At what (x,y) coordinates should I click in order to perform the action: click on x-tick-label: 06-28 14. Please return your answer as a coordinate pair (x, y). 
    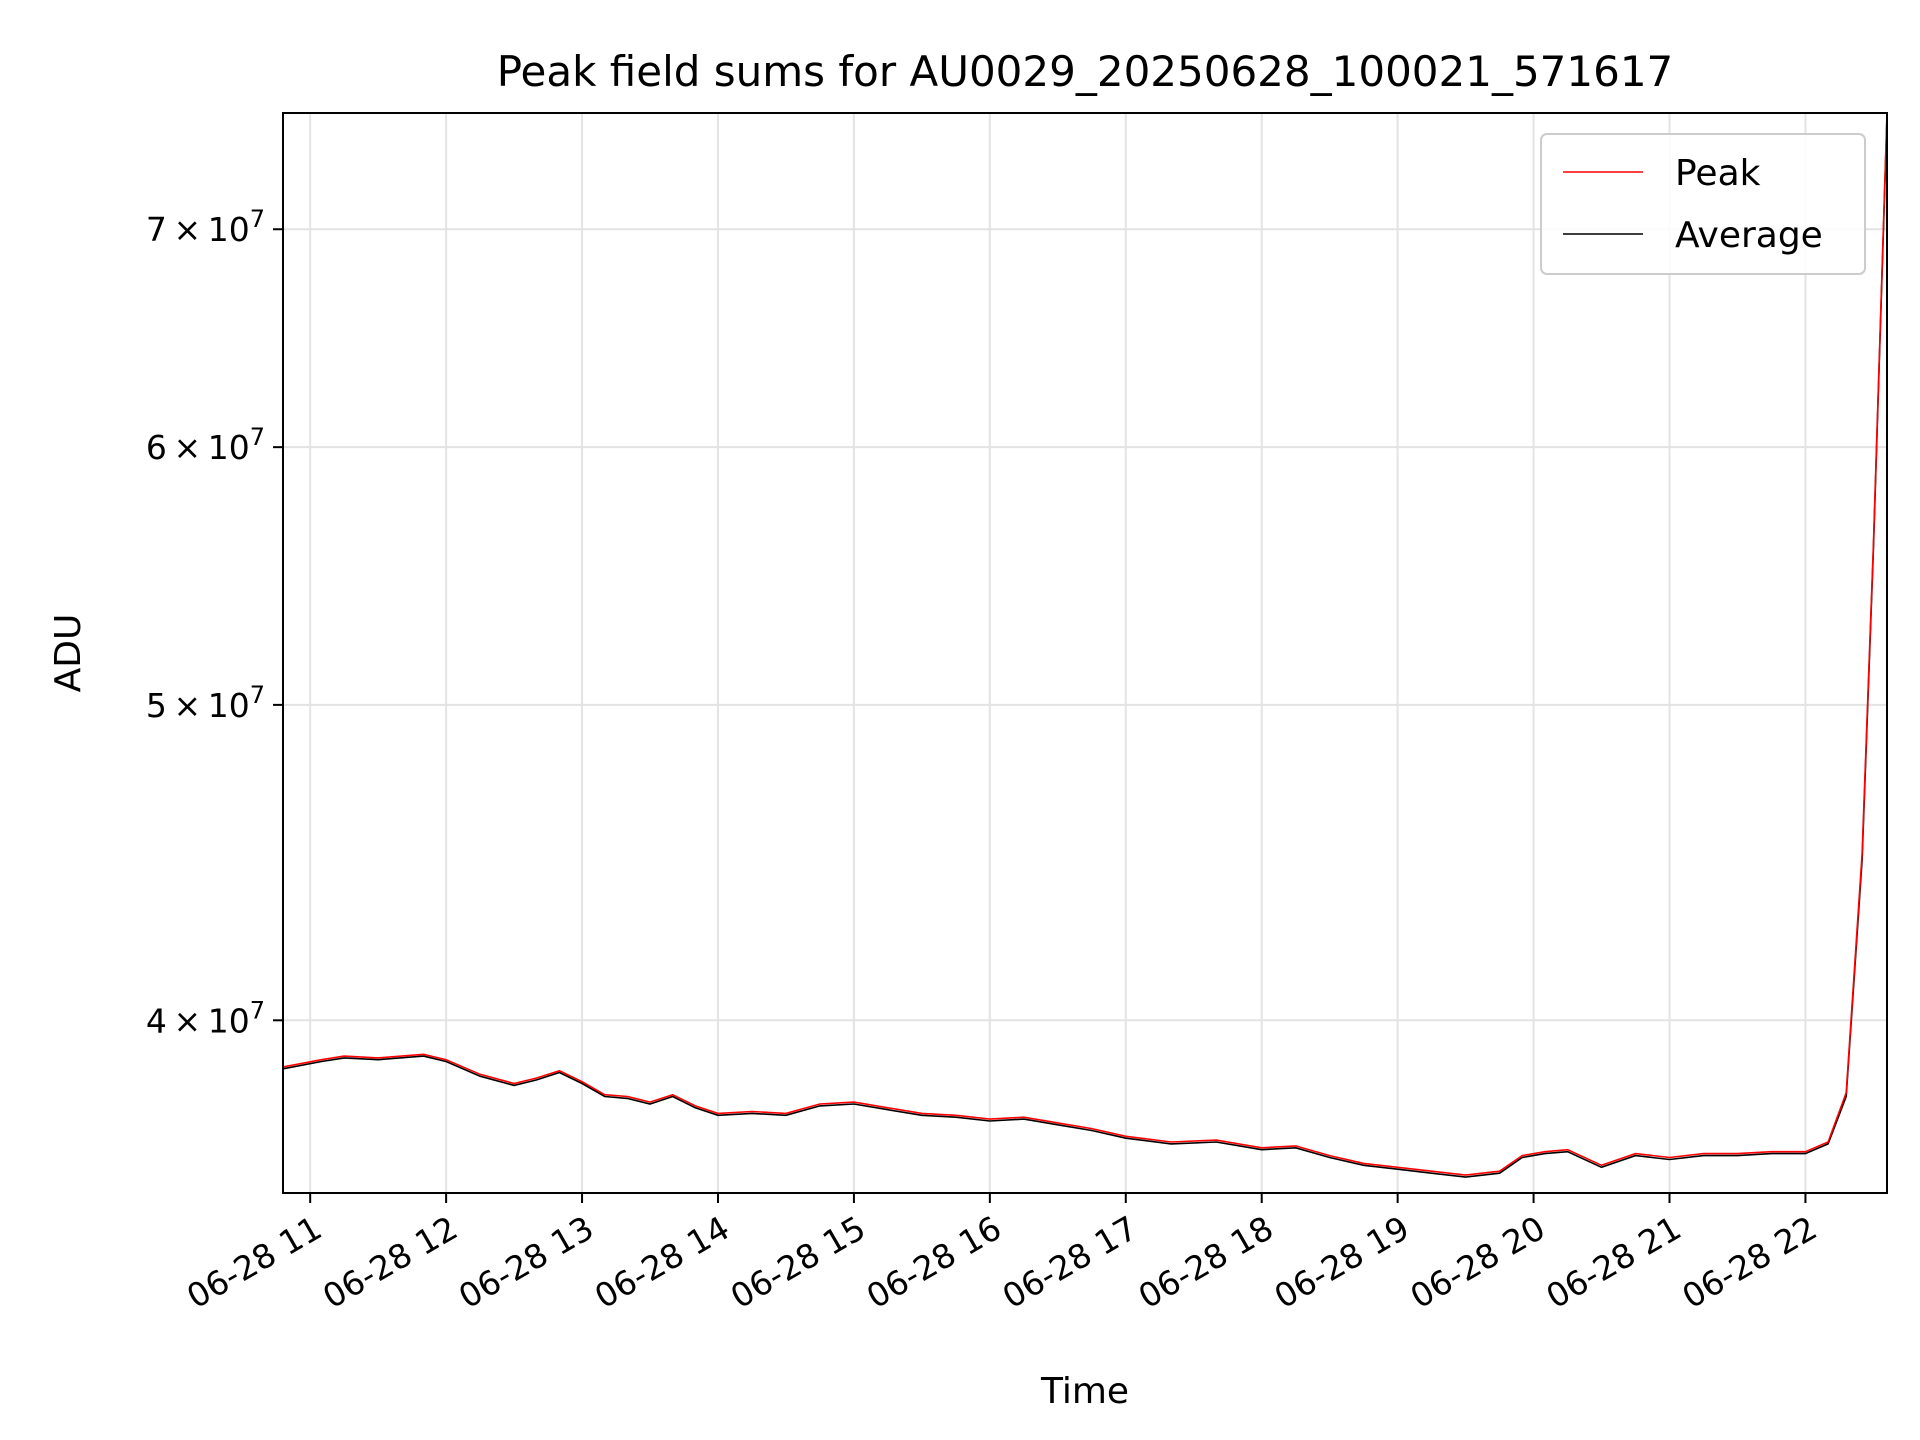
    Looking at the image, I should click on (662, 1262).